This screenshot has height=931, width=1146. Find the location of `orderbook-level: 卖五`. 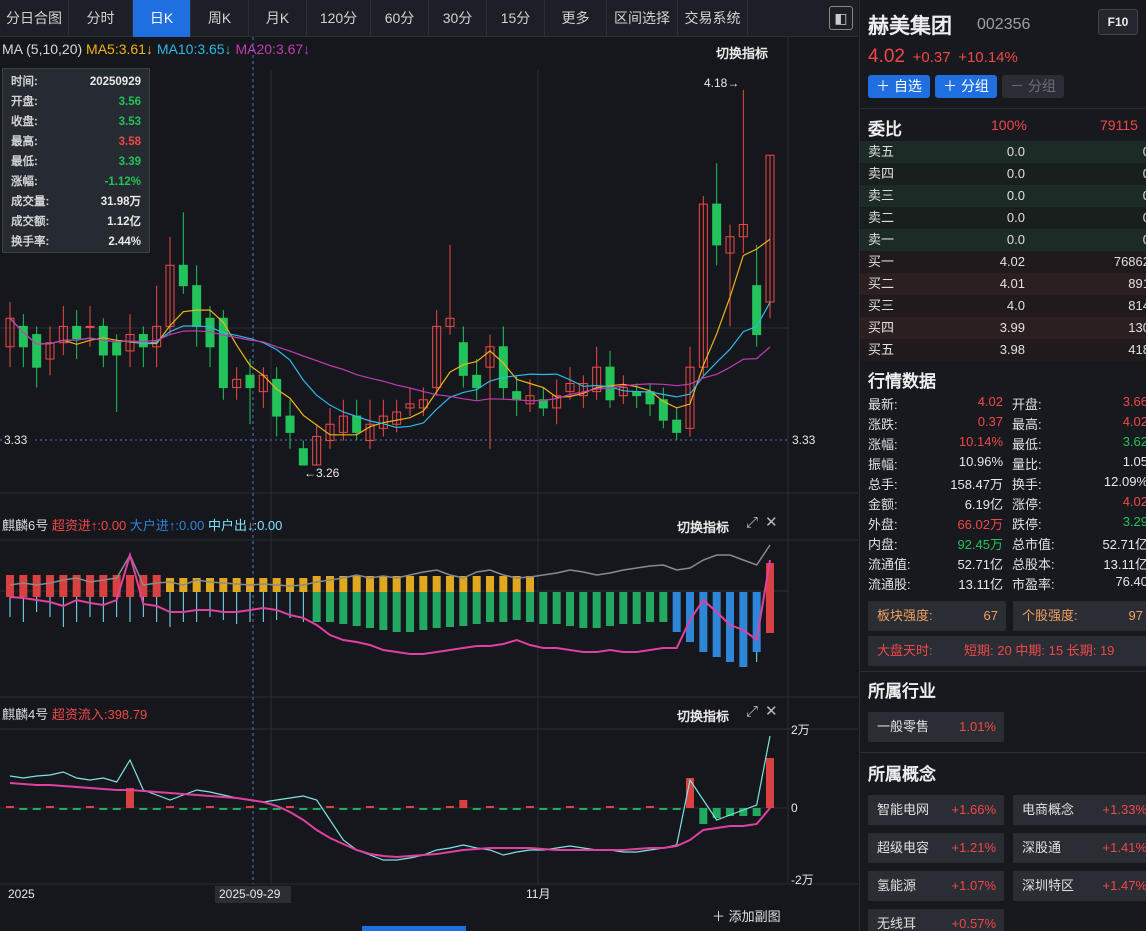

orderbook-level: 卖五 is located at coordinates (881, 151).